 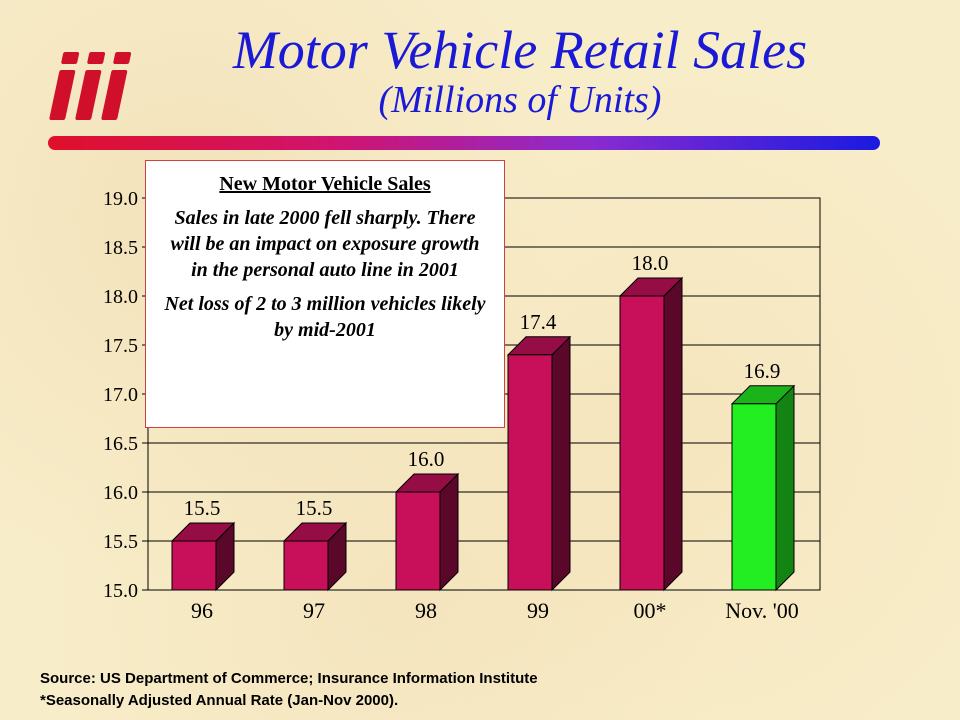 I want to click on callout-heading: New Motor Vehicle Sales, so click(x=325, y=184).